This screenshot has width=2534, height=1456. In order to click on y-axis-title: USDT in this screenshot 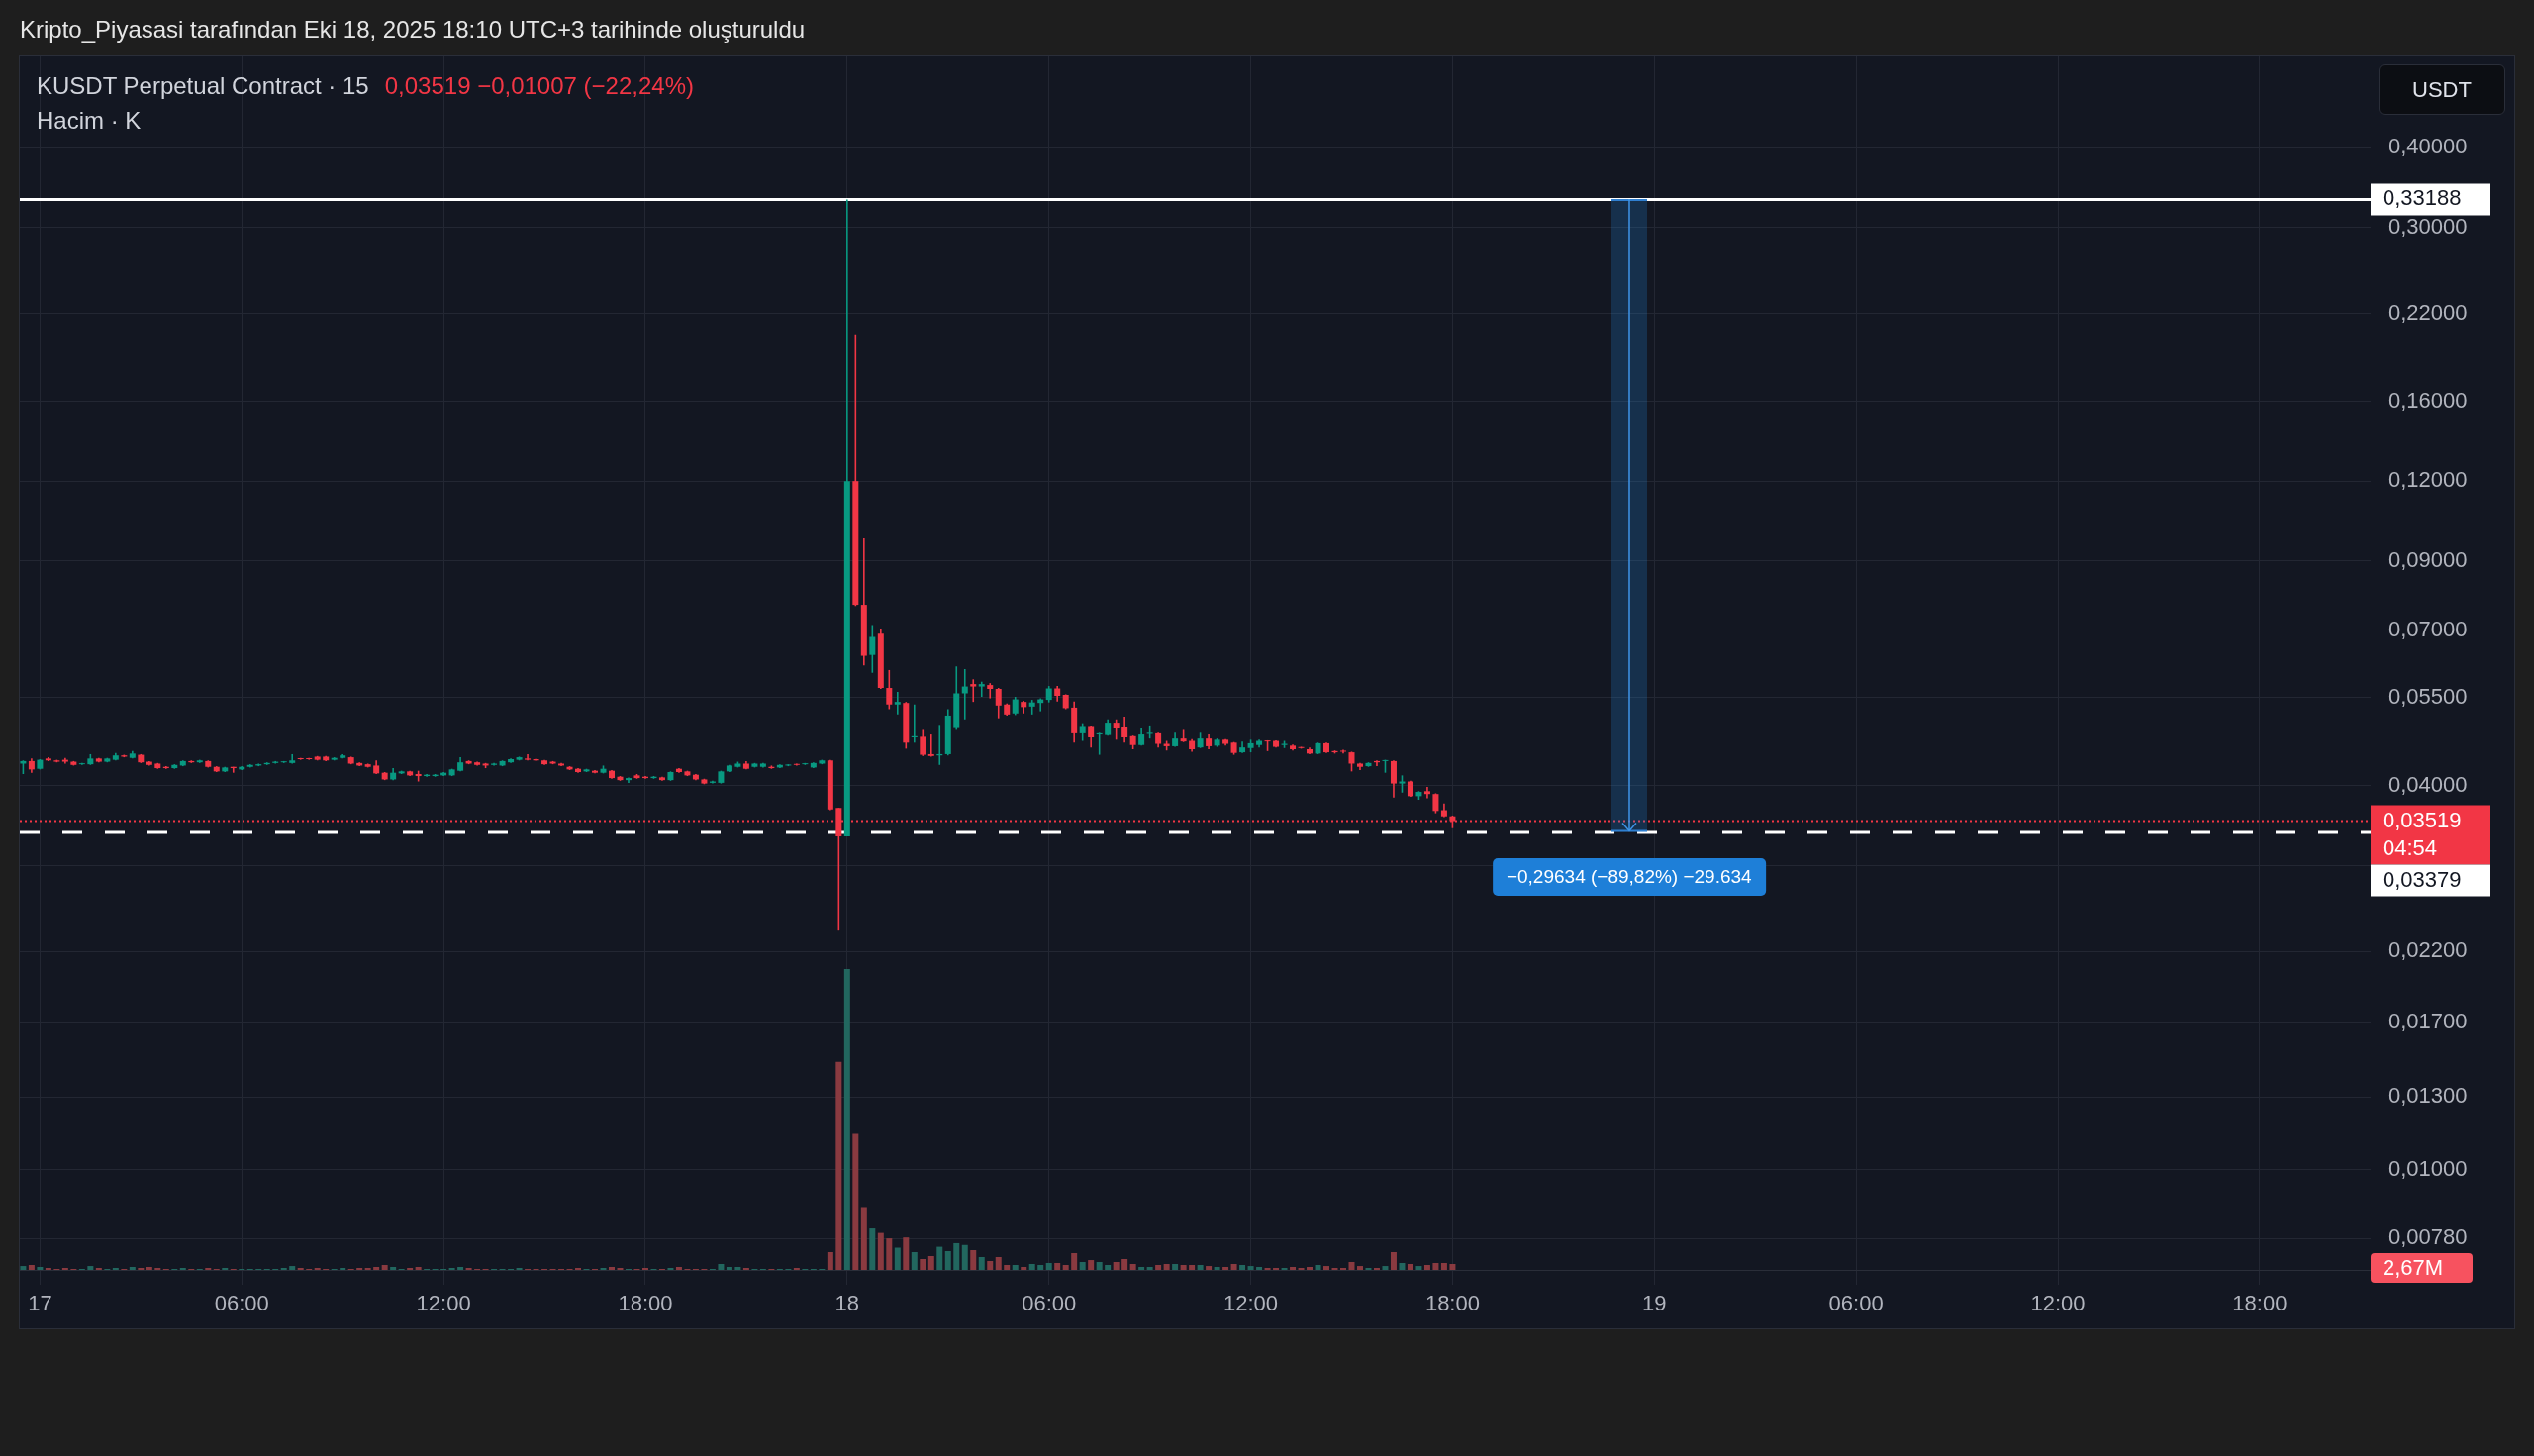, I will do `click(2442, 89)`.